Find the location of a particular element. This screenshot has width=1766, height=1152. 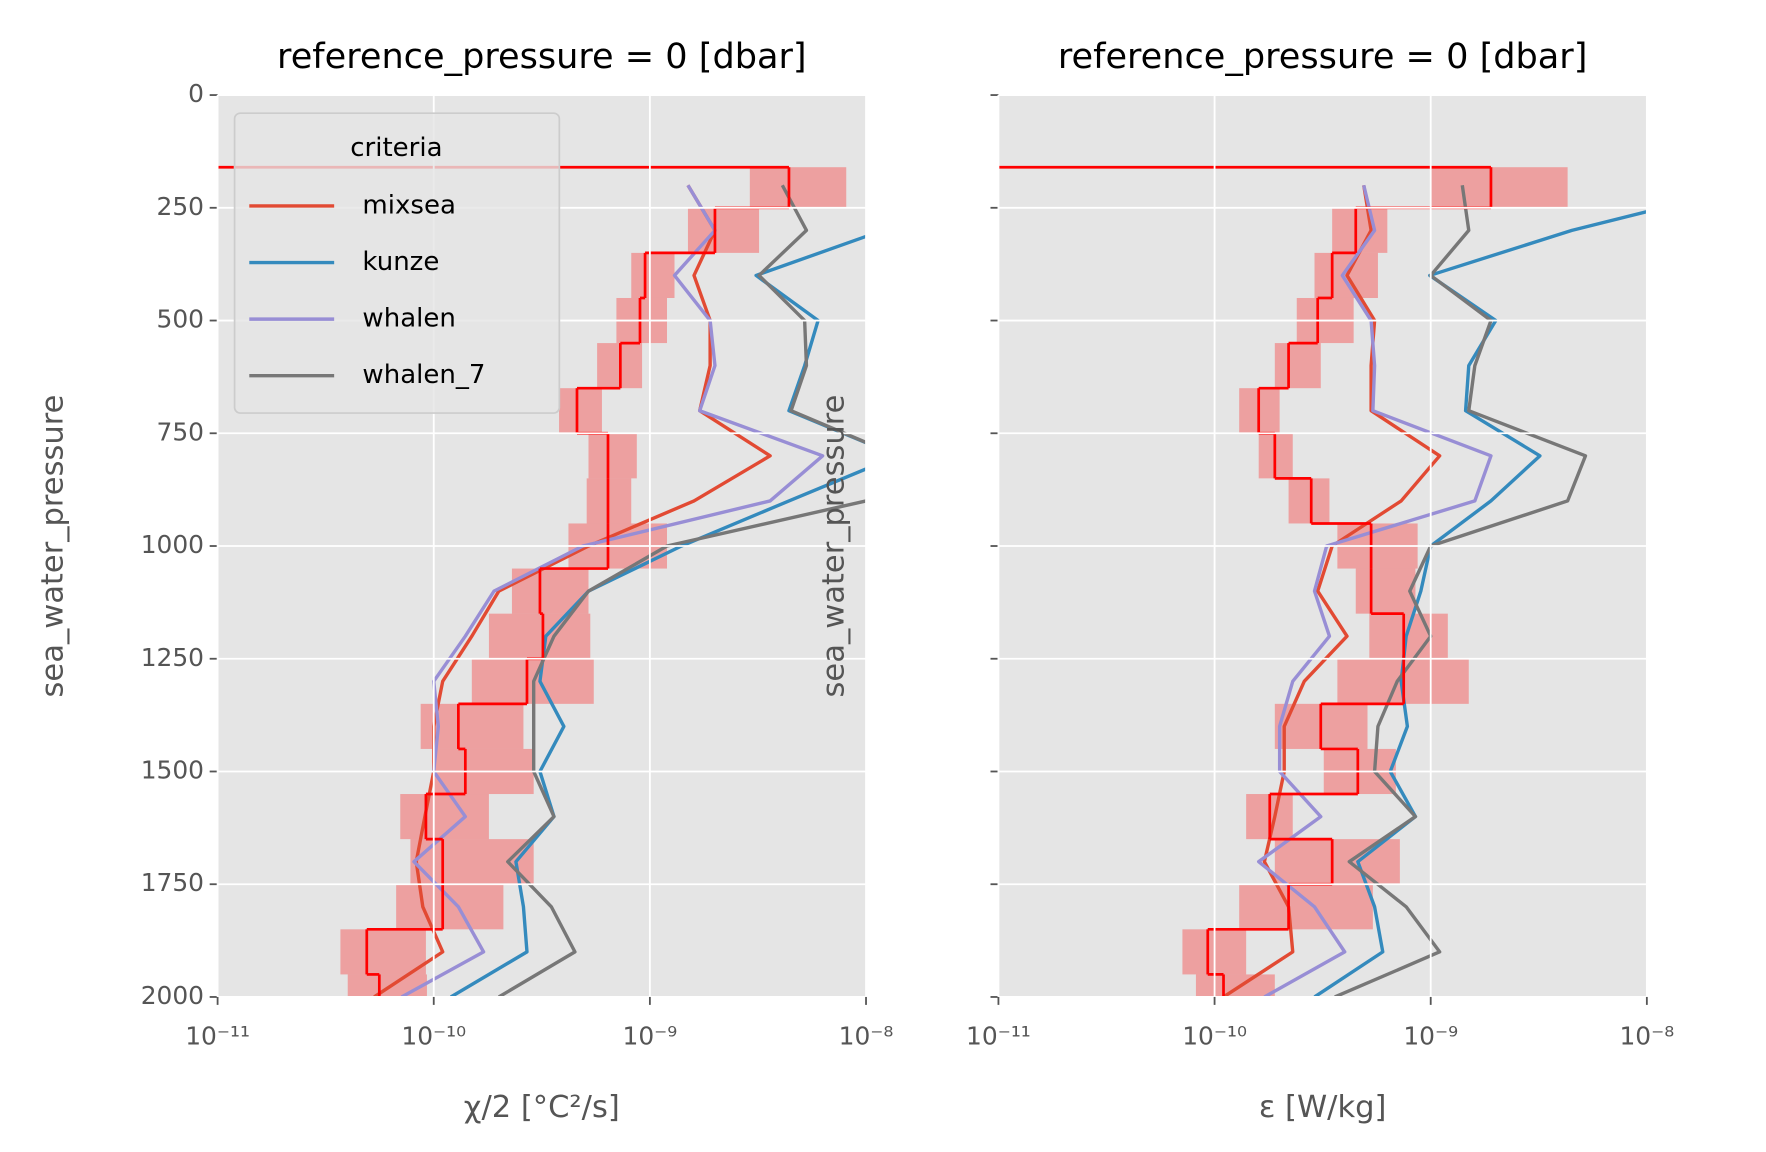

y-tick-label: 1000 is located at coordinates (172, 544).